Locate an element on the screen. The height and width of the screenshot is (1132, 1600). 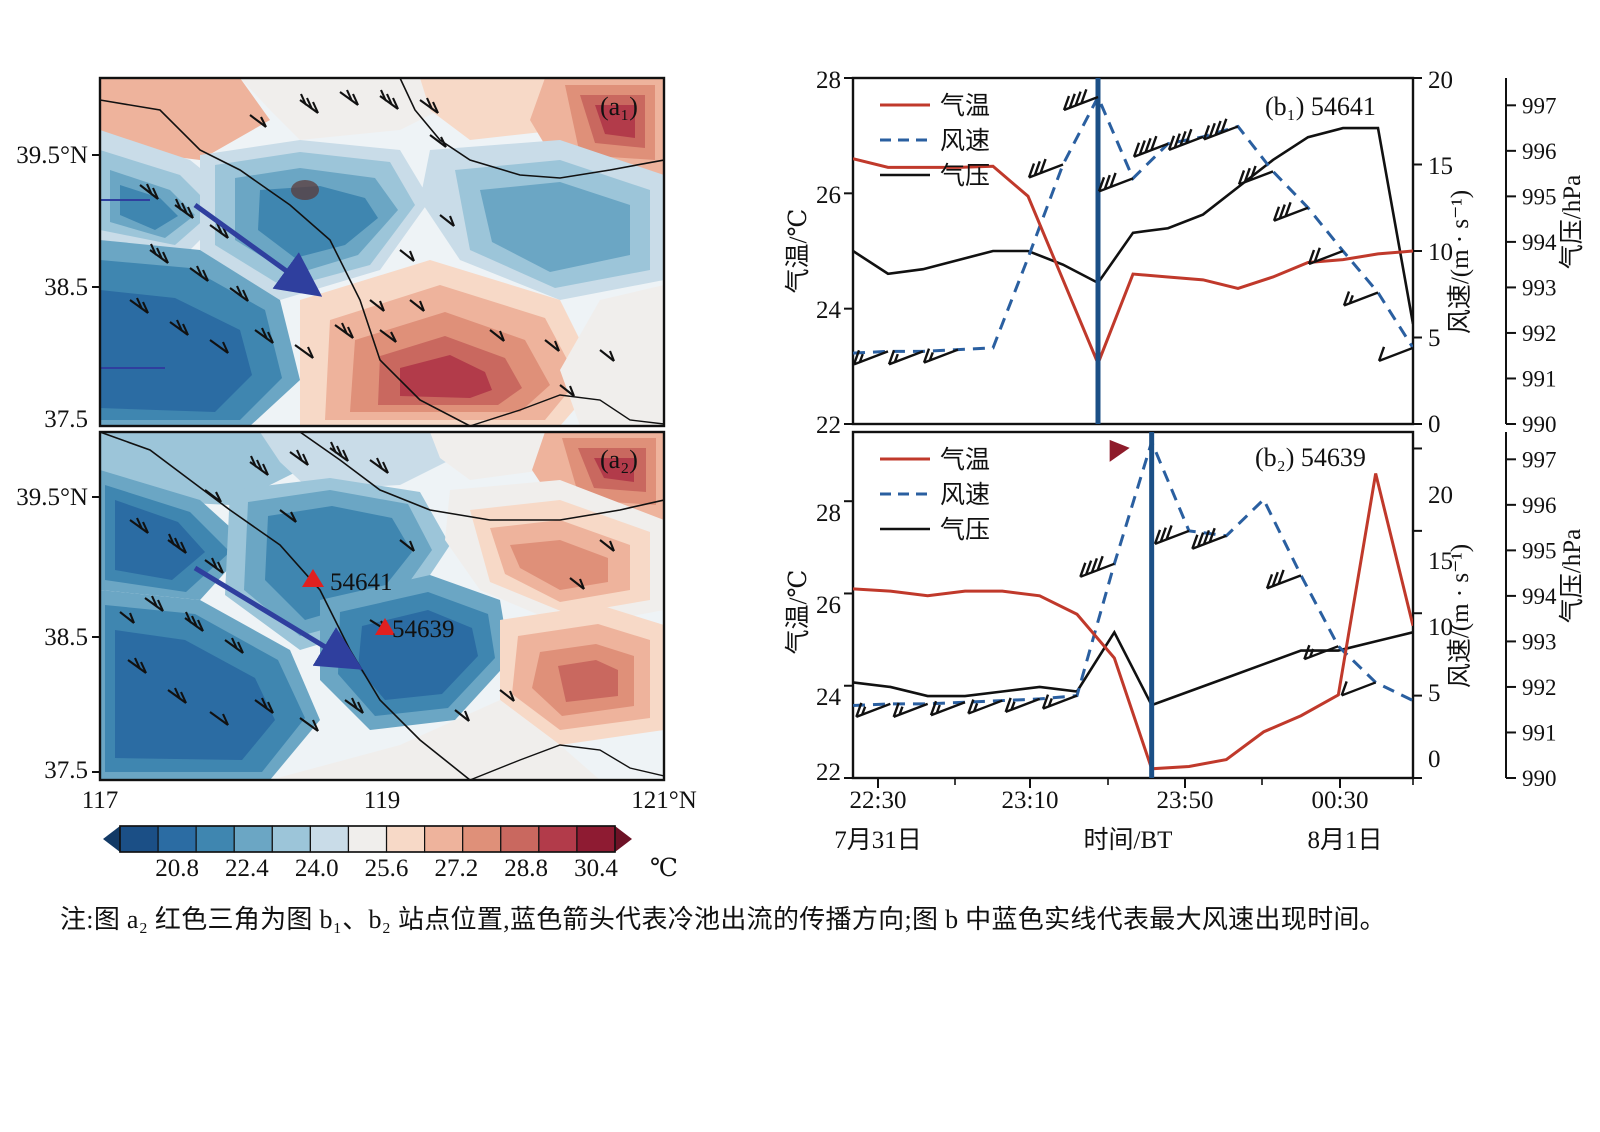
b2-date-left: 7月31日 is located at coordinates (878, 840).